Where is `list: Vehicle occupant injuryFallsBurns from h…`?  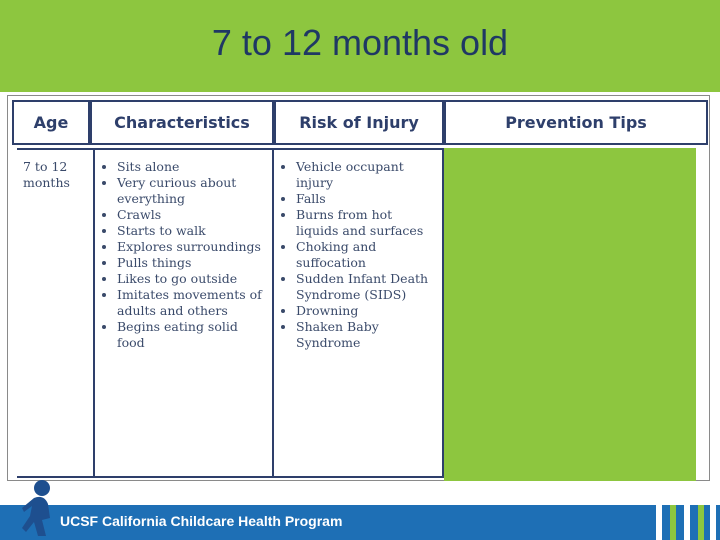
list: Vehicle occupant injuryFallsBurns from h… is located at coordinates (359, 255).